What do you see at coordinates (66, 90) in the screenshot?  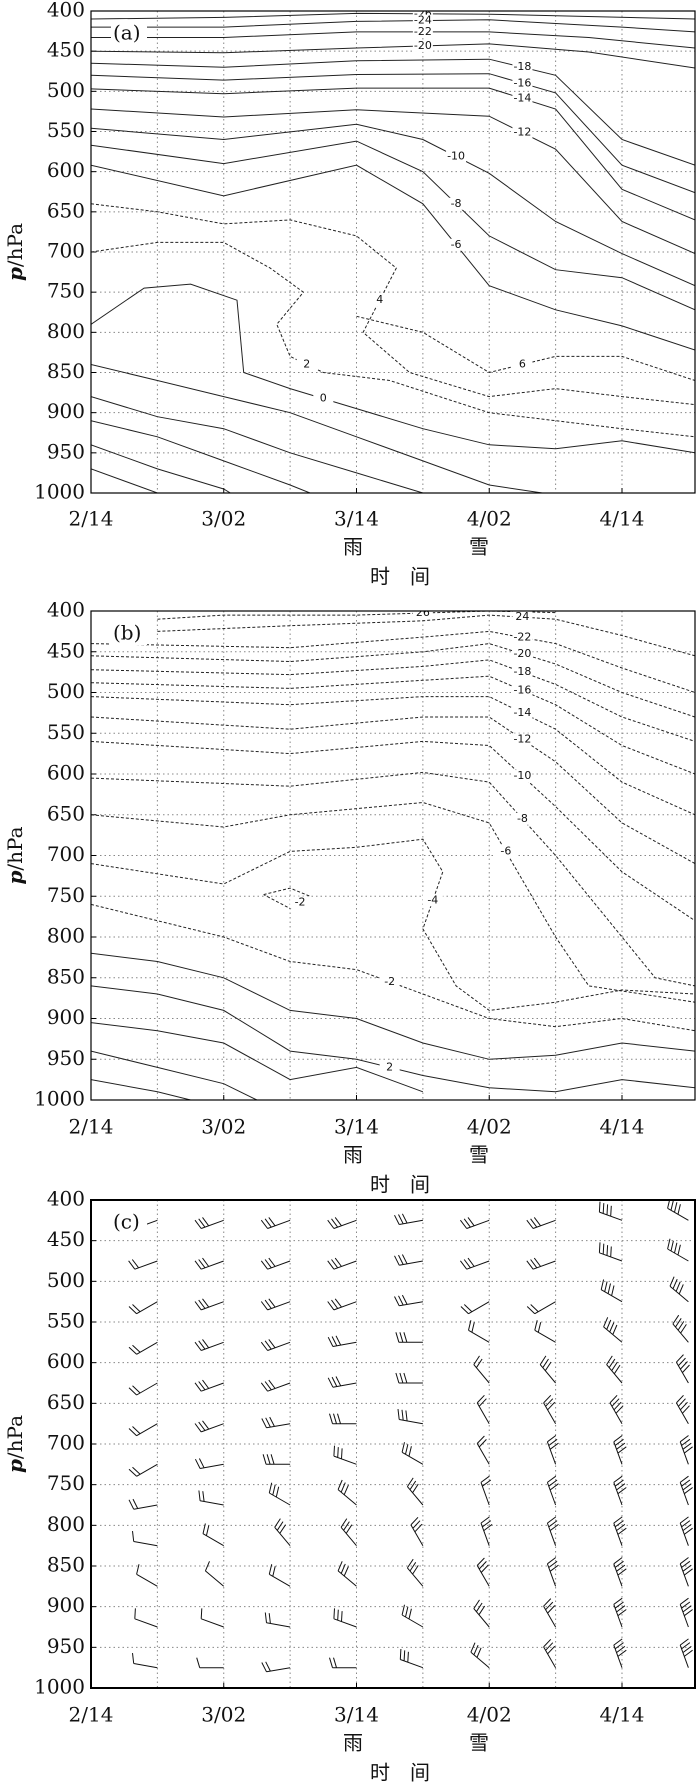 I see `y-tick-label: 500` at bounding box center [66, 90].